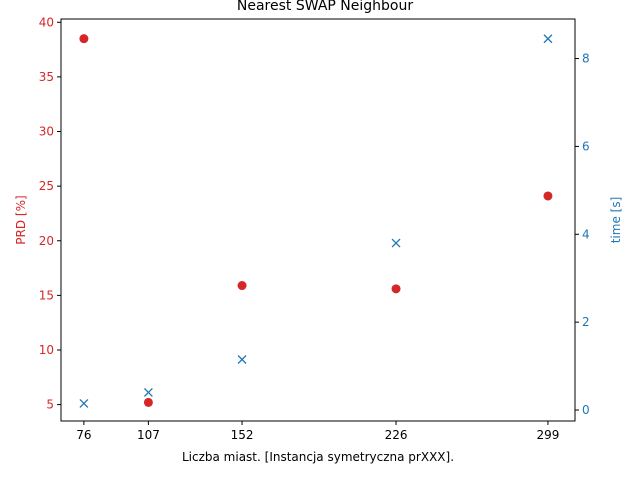 This screenshot has width=640, height=480. I want to click on left-y-tick-label: 30, so click(46, 132).